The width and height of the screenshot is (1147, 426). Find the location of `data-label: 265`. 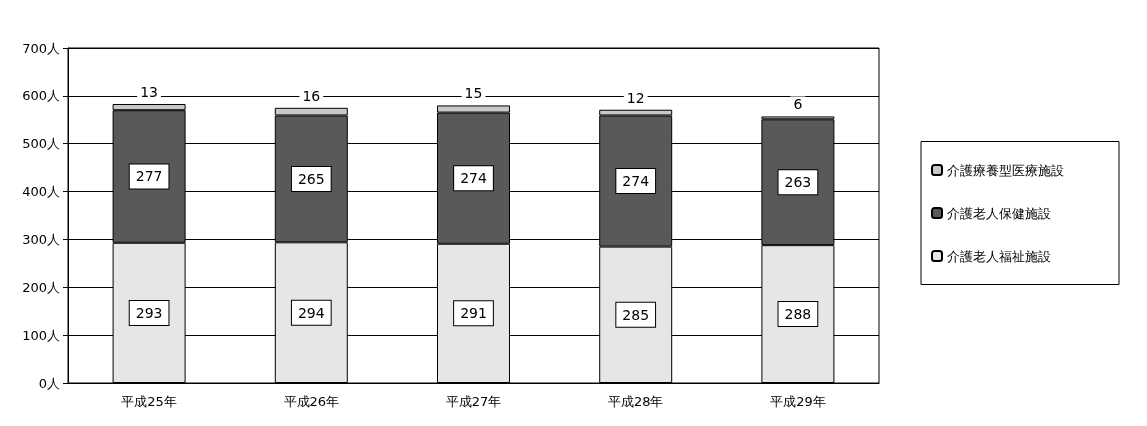

data-label: 265 is located at coordinates (311, 178).